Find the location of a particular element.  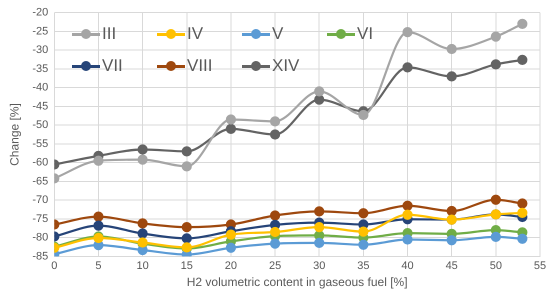

y-tick-label: -50 is located at coordinates (40, 125).